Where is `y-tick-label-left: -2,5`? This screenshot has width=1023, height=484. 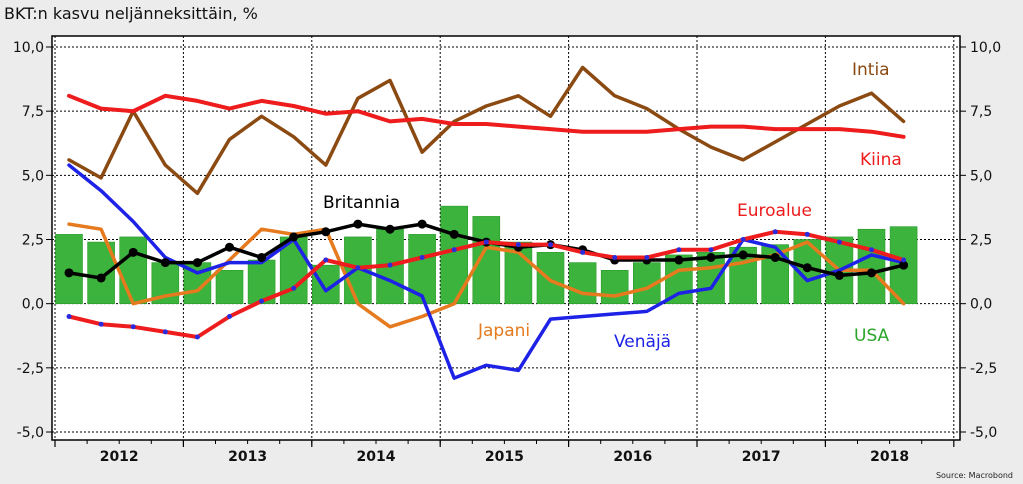 y-tick-label-left: -2,5 is located at coordinates (30, 369).